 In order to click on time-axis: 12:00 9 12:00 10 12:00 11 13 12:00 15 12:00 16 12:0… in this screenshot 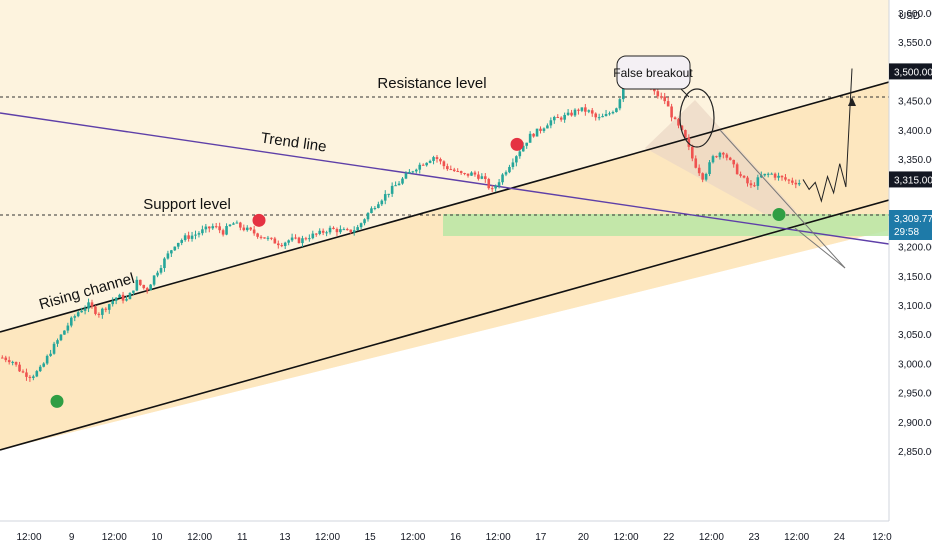, I will do `click(446, 531)`.